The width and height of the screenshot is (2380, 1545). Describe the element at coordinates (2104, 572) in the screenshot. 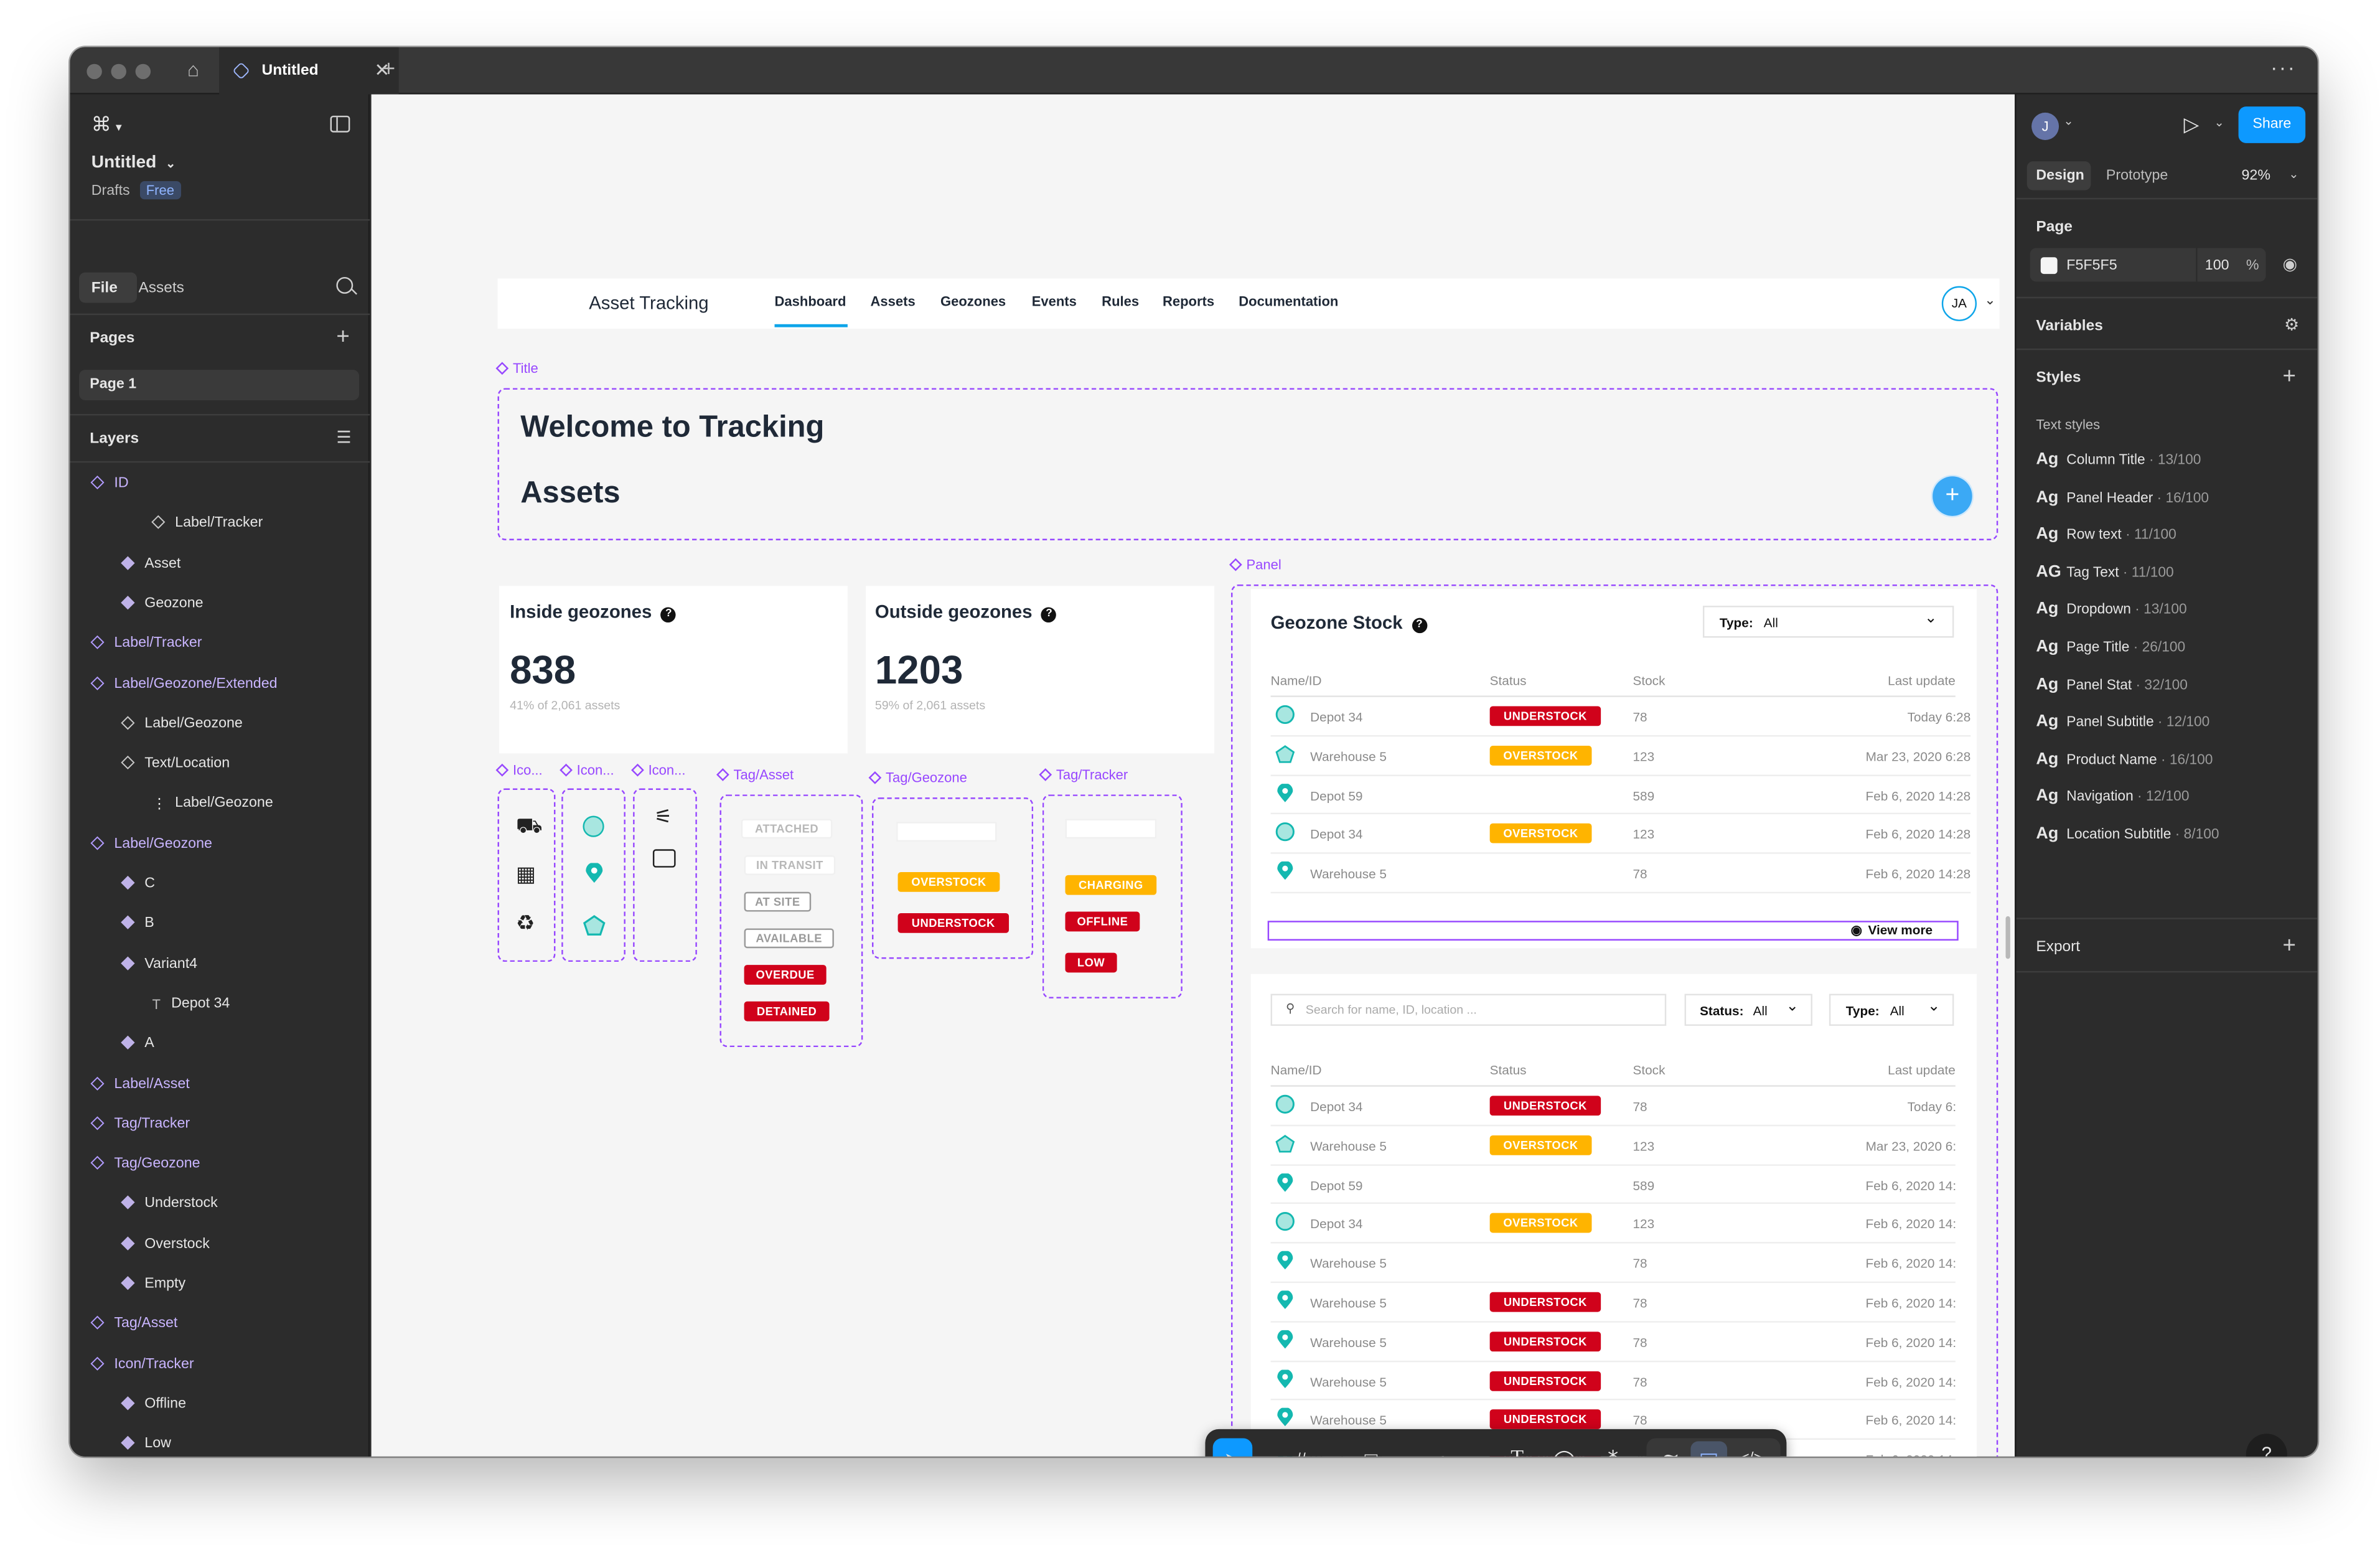

I see `text-style-item: AG Tag Text · 11/100` at that location.